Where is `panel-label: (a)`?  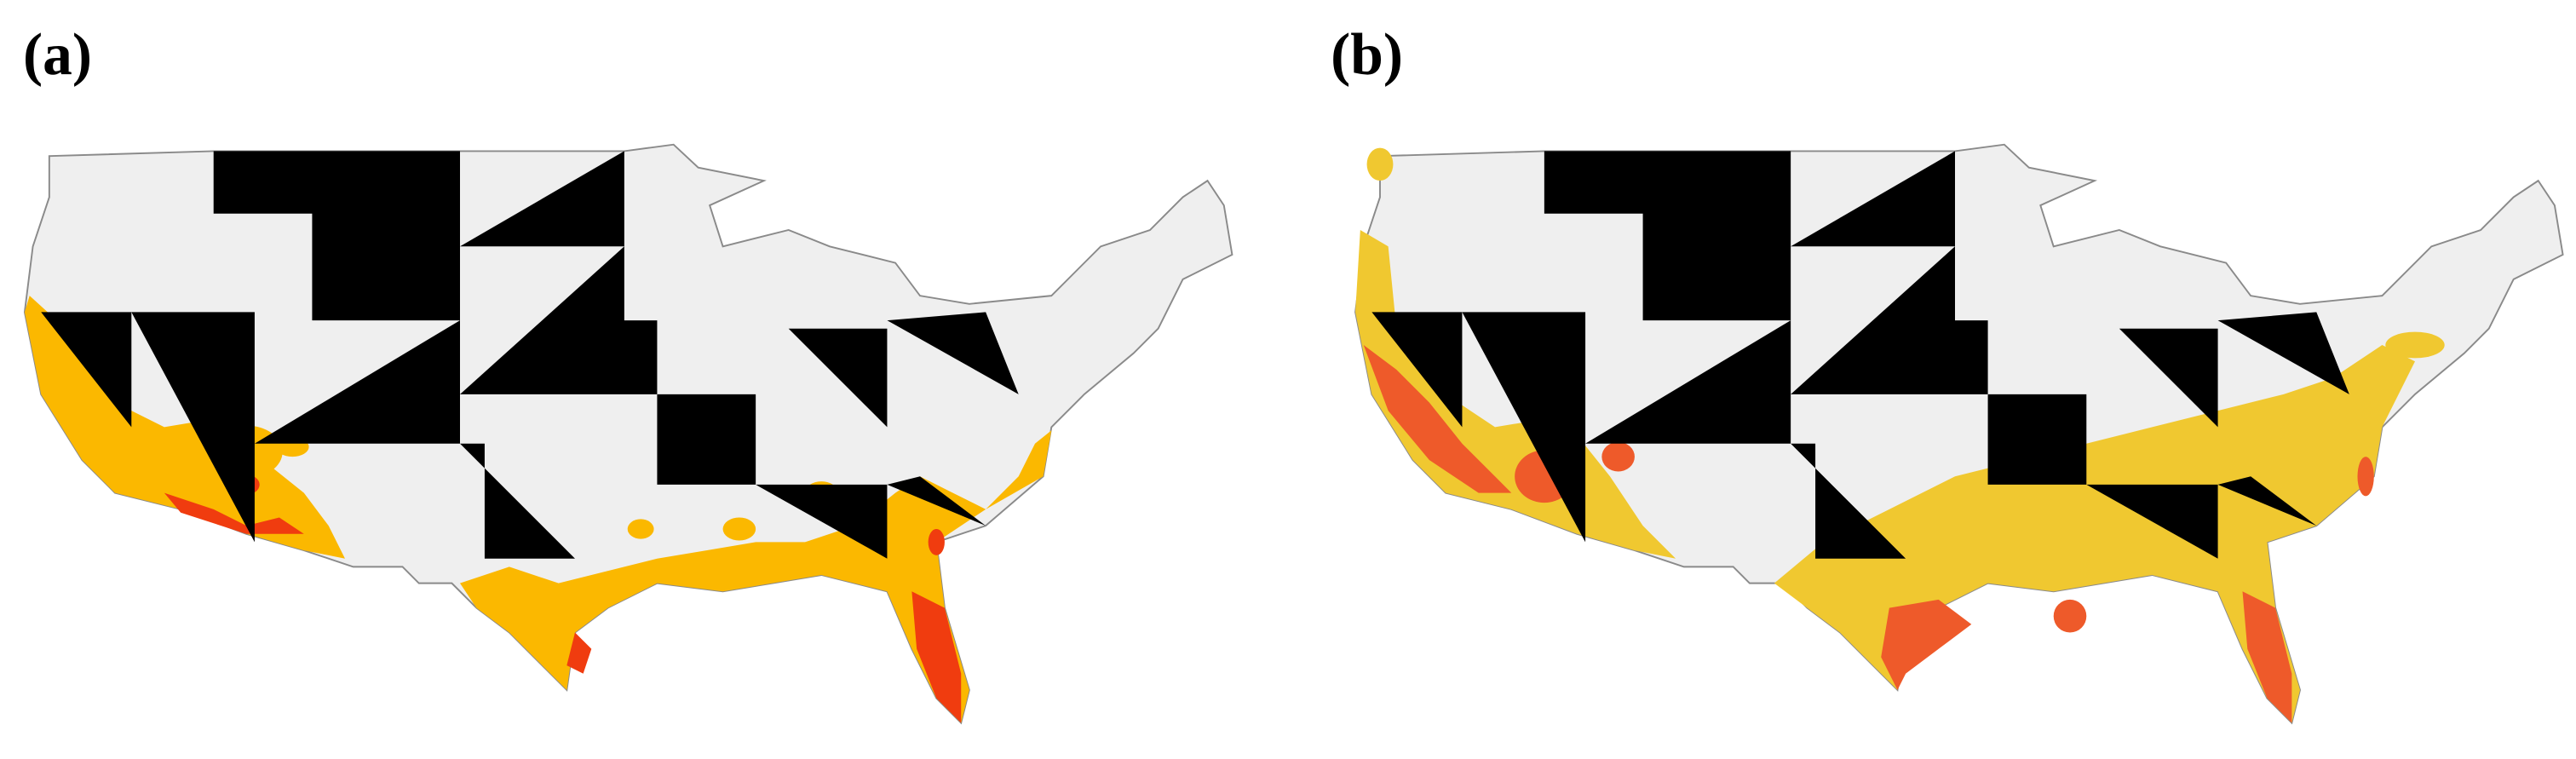 panel-label: (a) is located at coordinates (57, 55).